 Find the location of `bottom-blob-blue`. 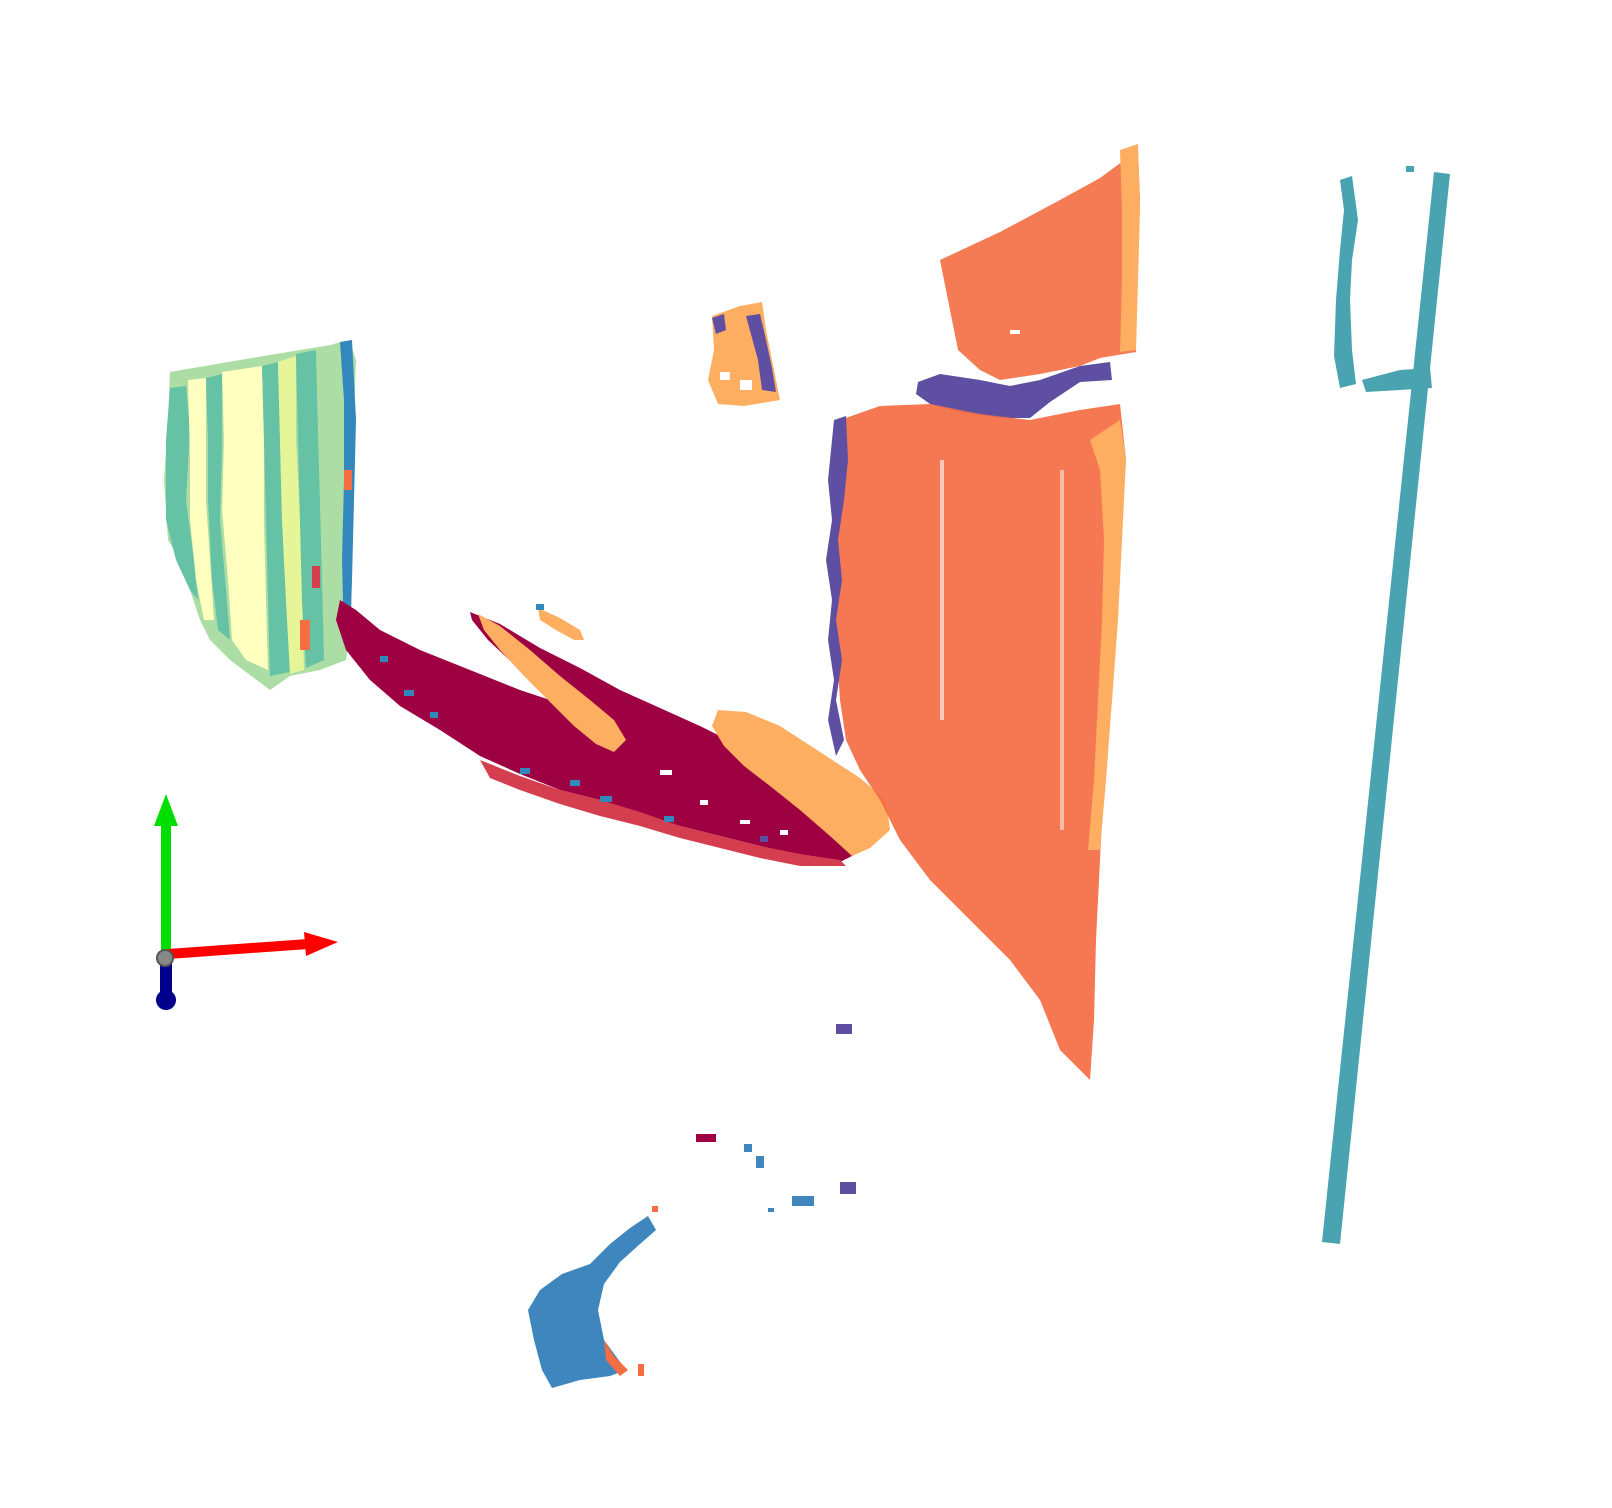

bottom-blob-blue is located at coordinates (592, 1302).